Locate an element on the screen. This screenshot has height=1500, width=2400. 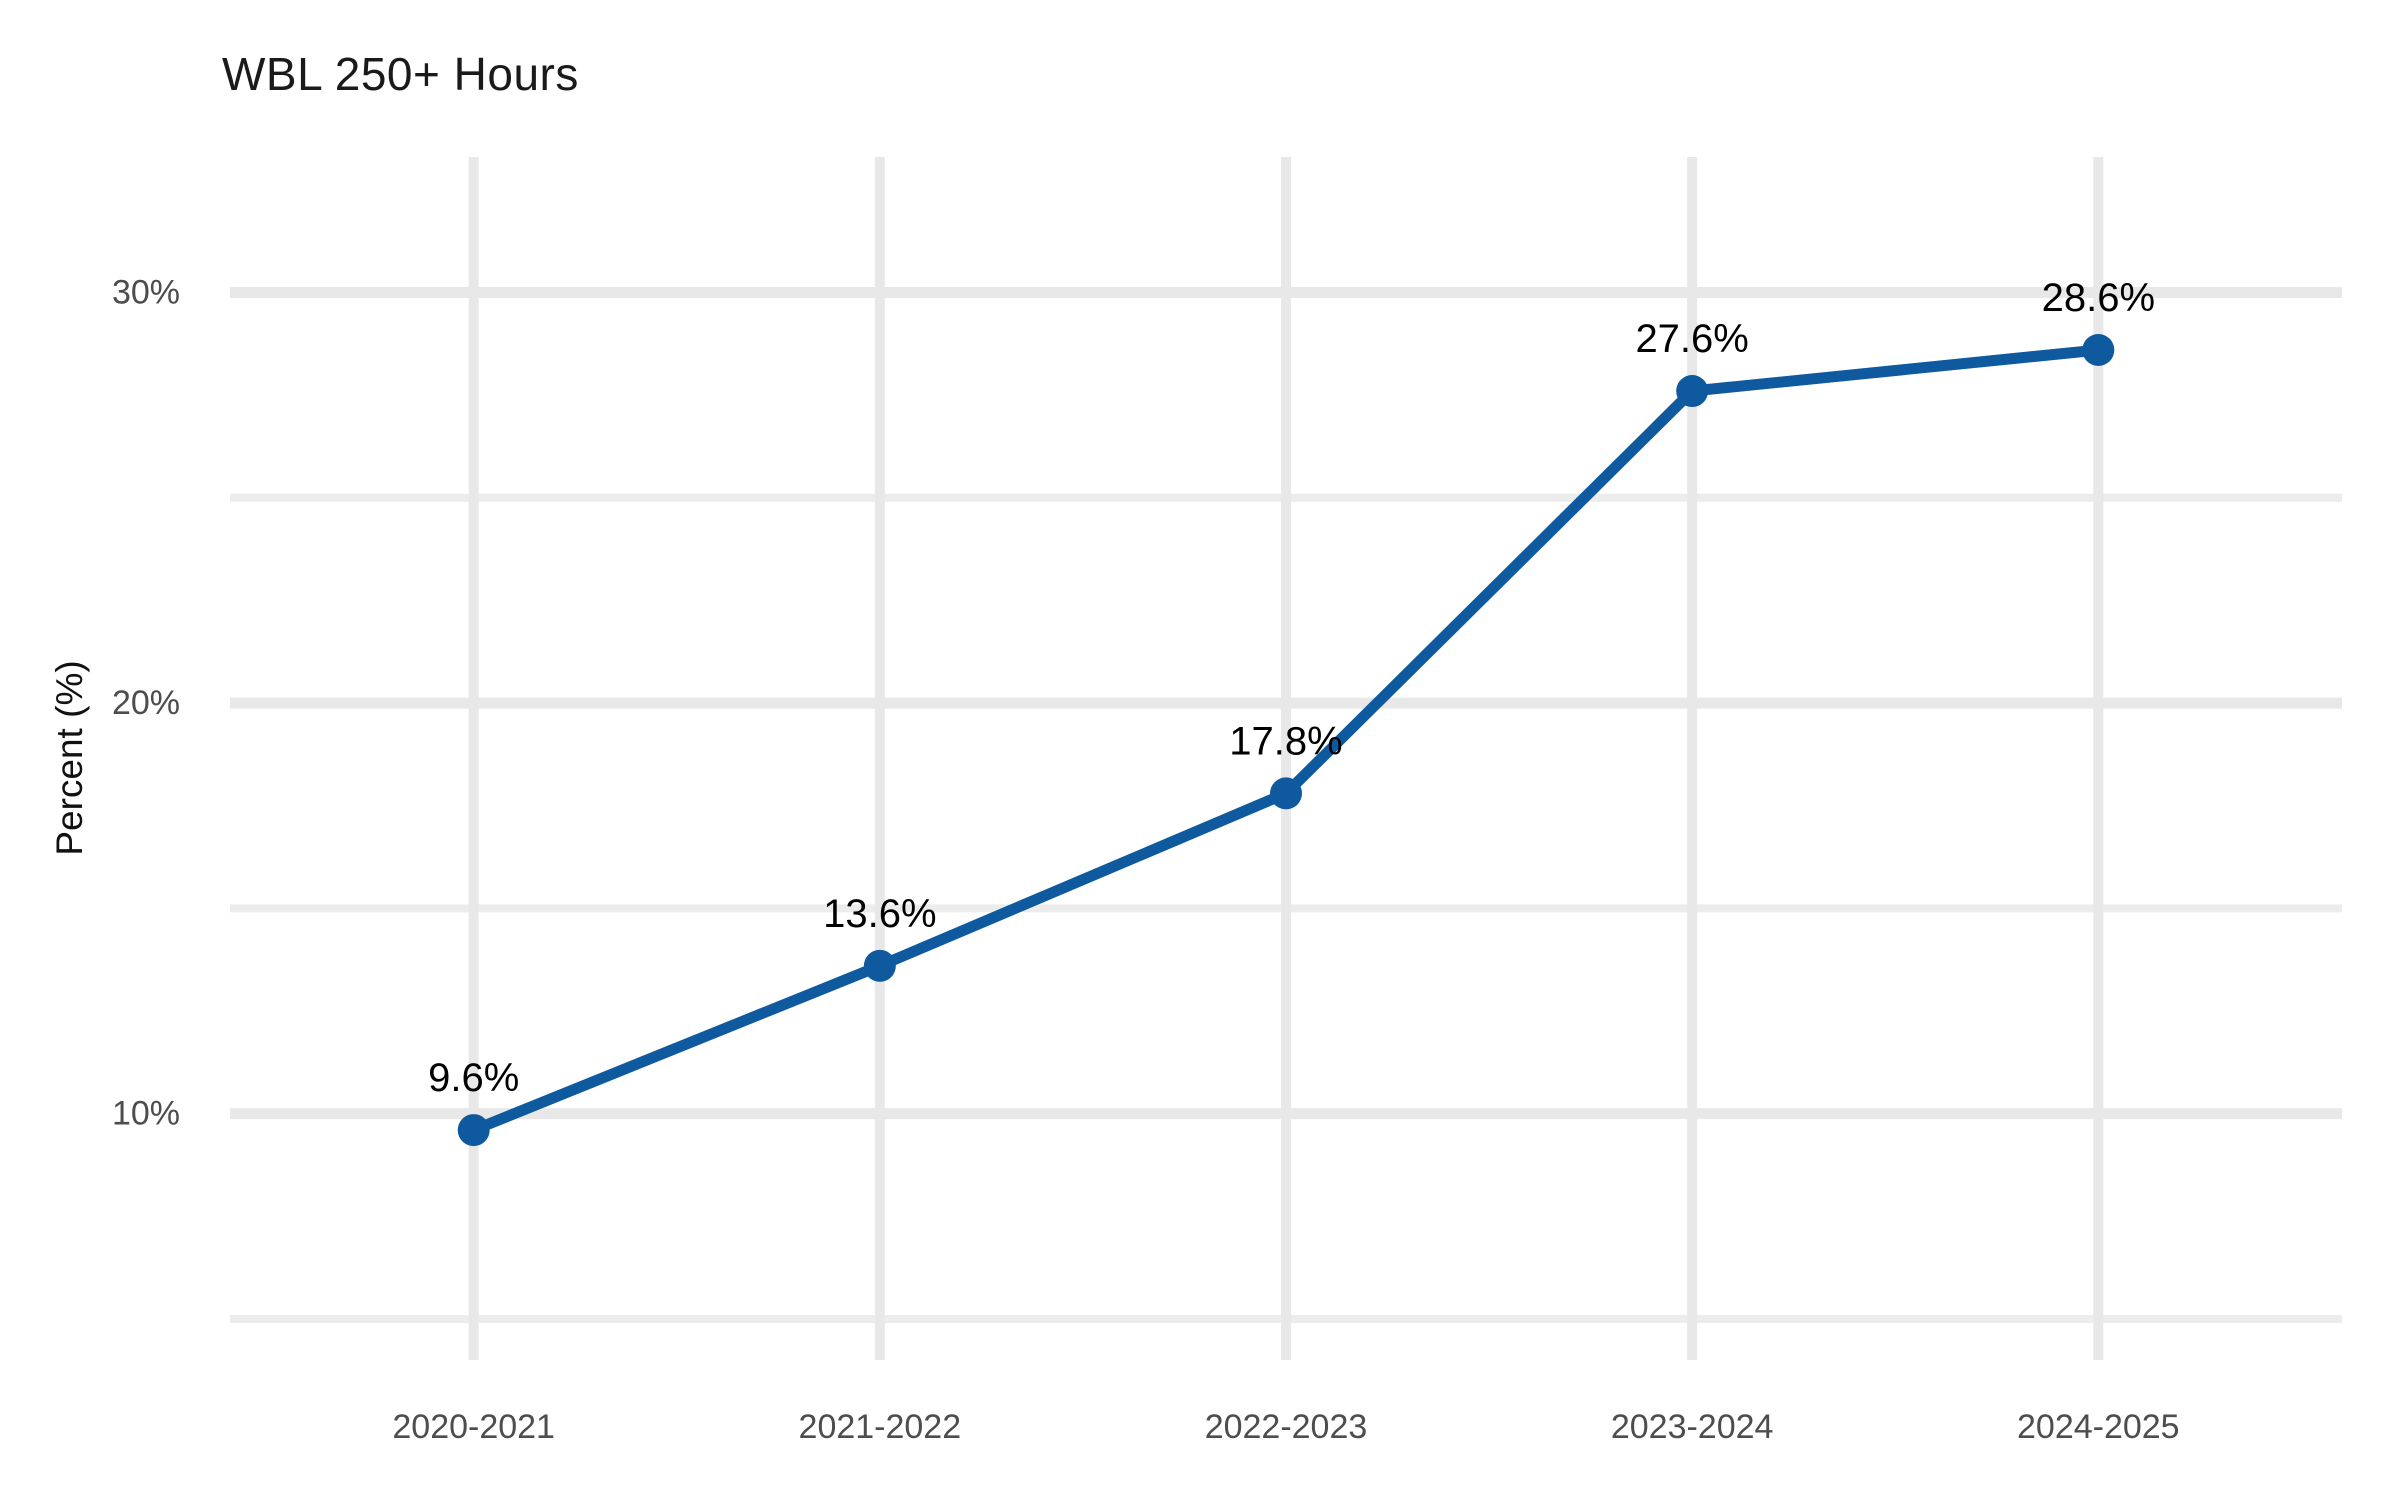
y-tick-label: 10% is located at coordinates (146, 1114).